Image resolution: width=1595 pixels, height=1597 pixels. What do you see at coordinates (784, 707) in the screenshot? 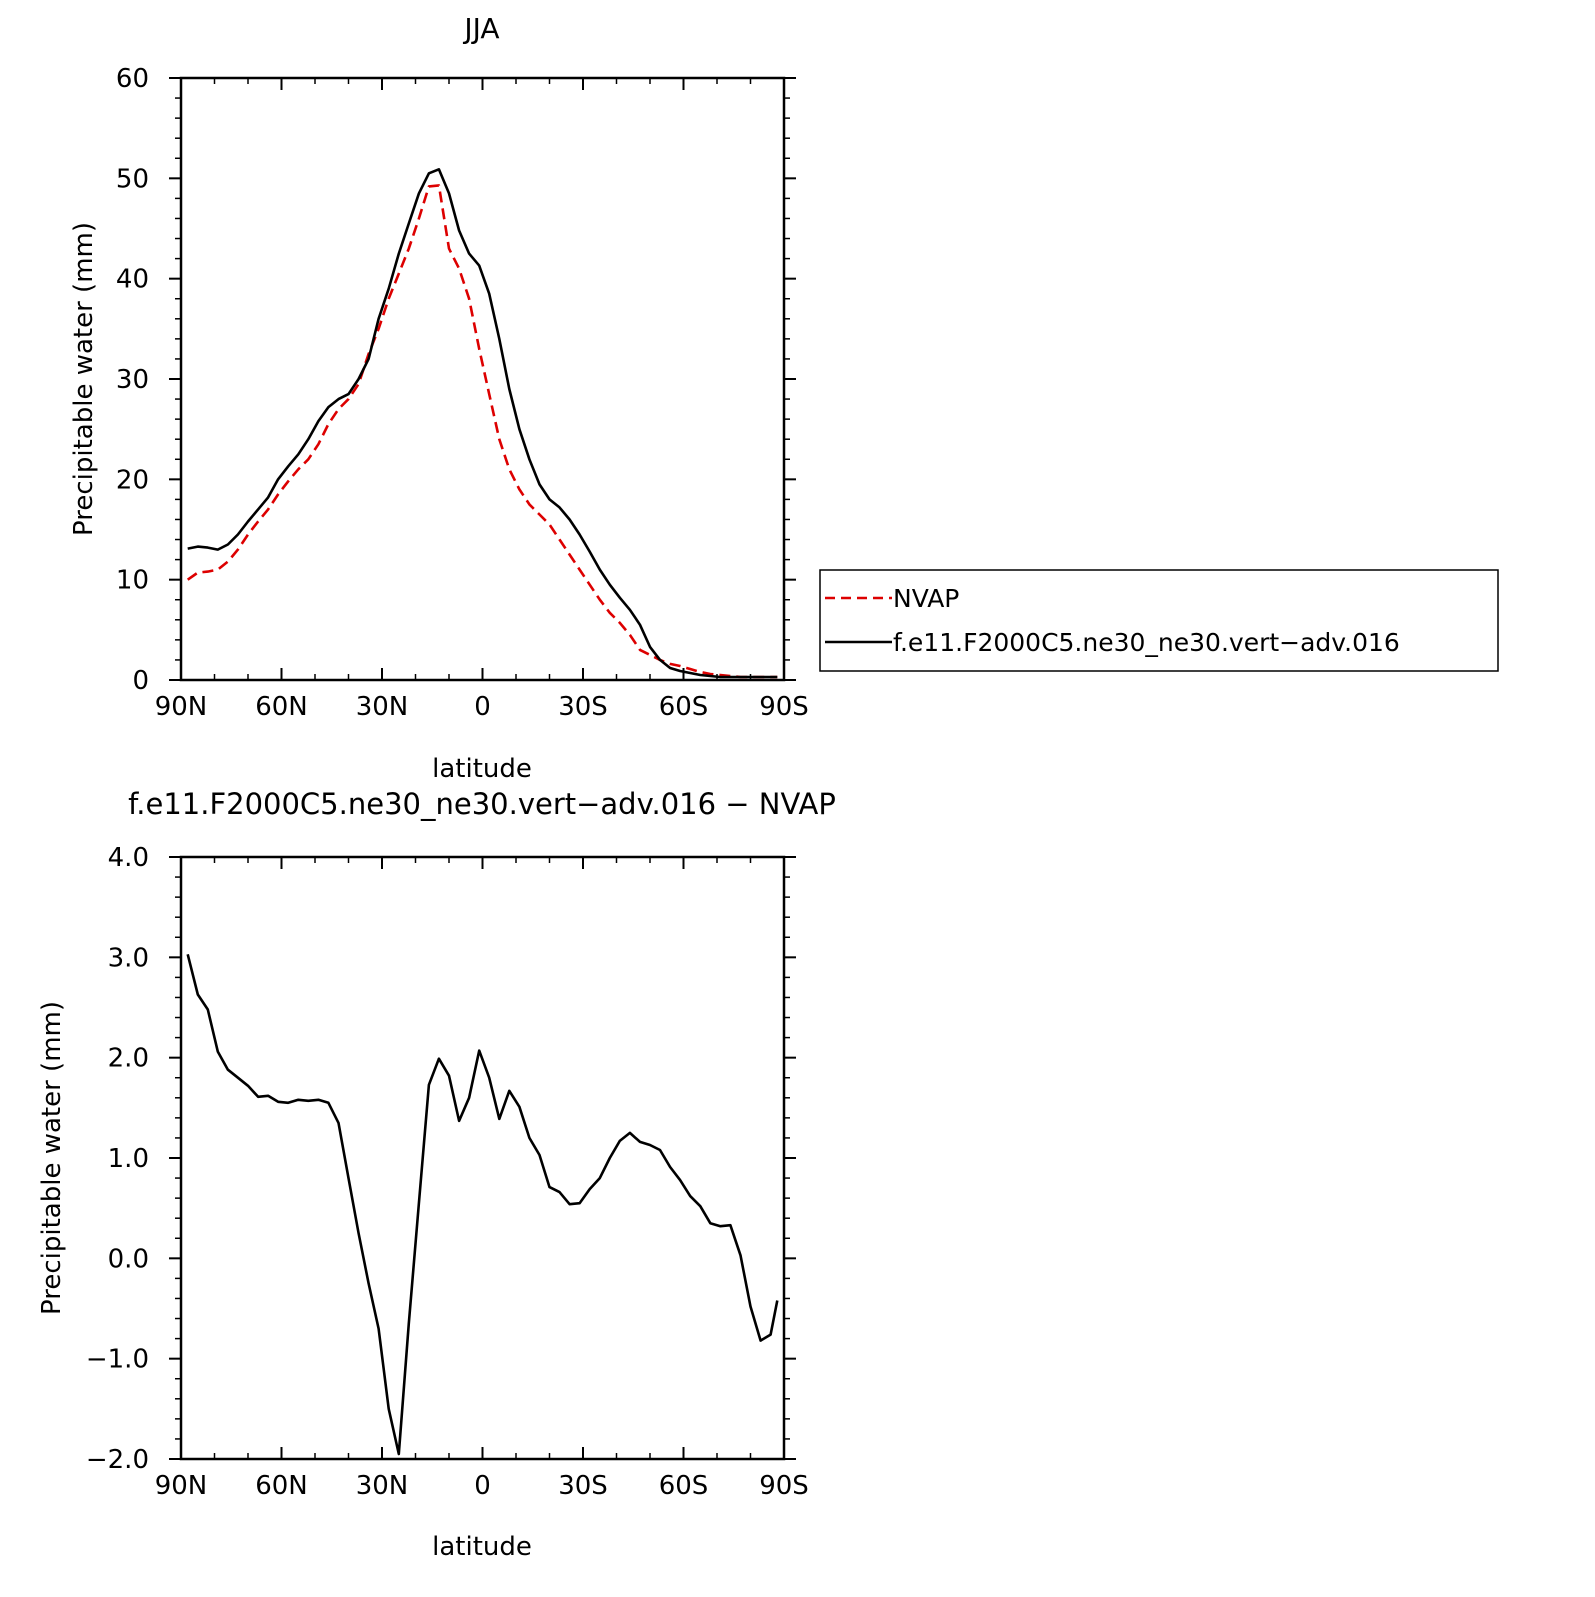
I see `top-x-tick-label: 90S` at bounding box center [784, 707].